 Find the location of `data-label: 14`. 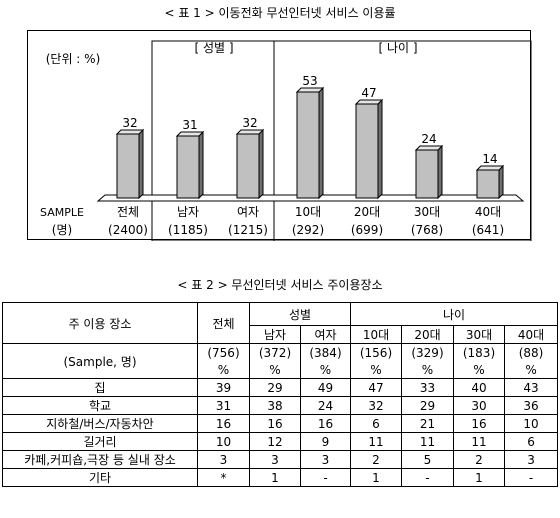

data-label: 14 is located at coordinates (489, 159).